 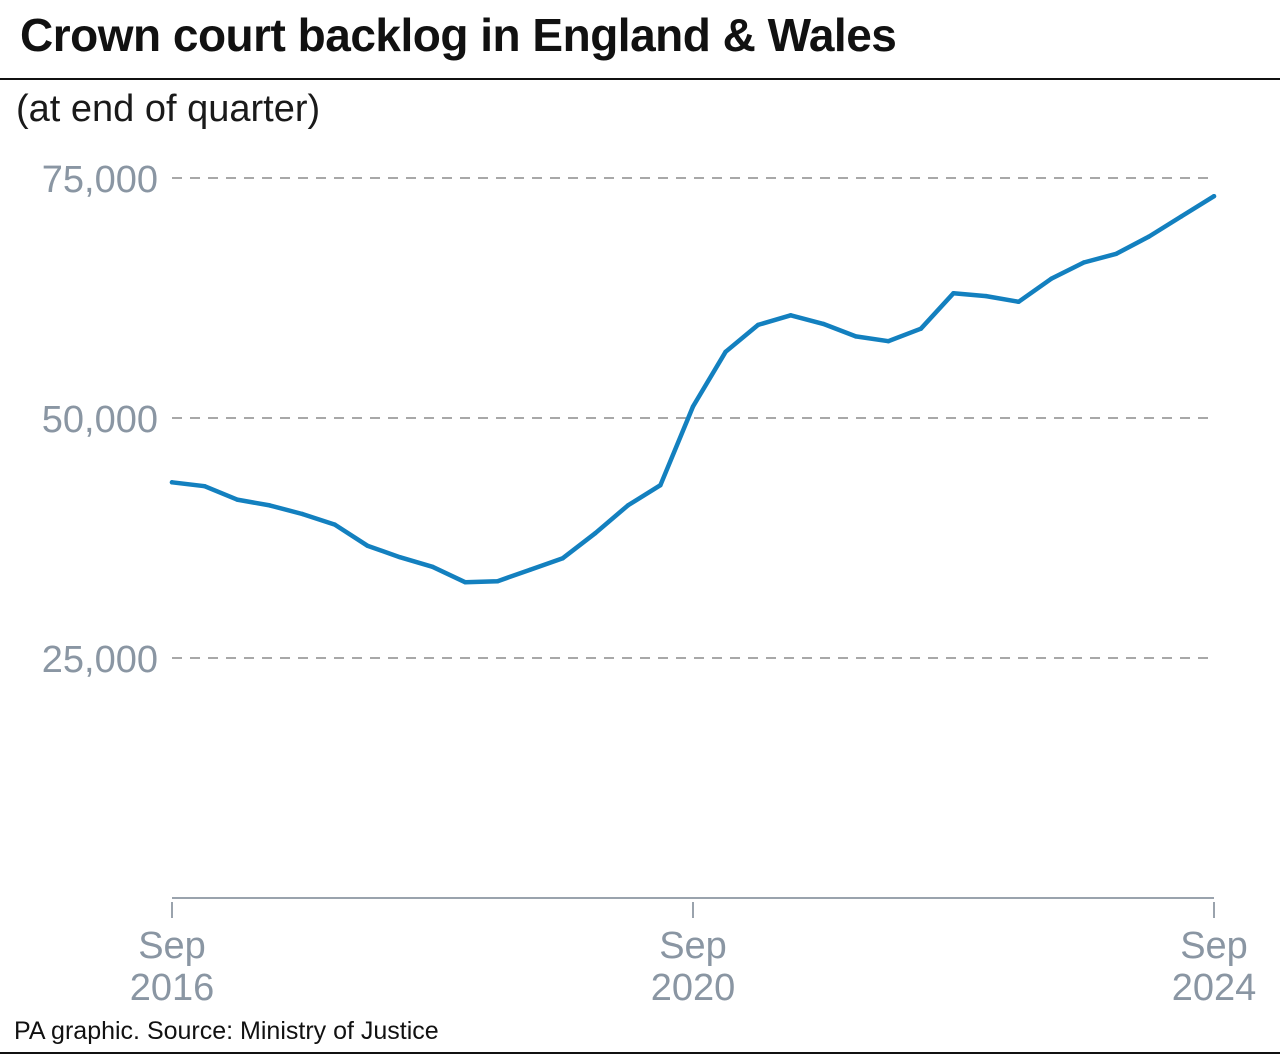 I want to click on y-tick-label: 75,000, so click(x=100, y=180).